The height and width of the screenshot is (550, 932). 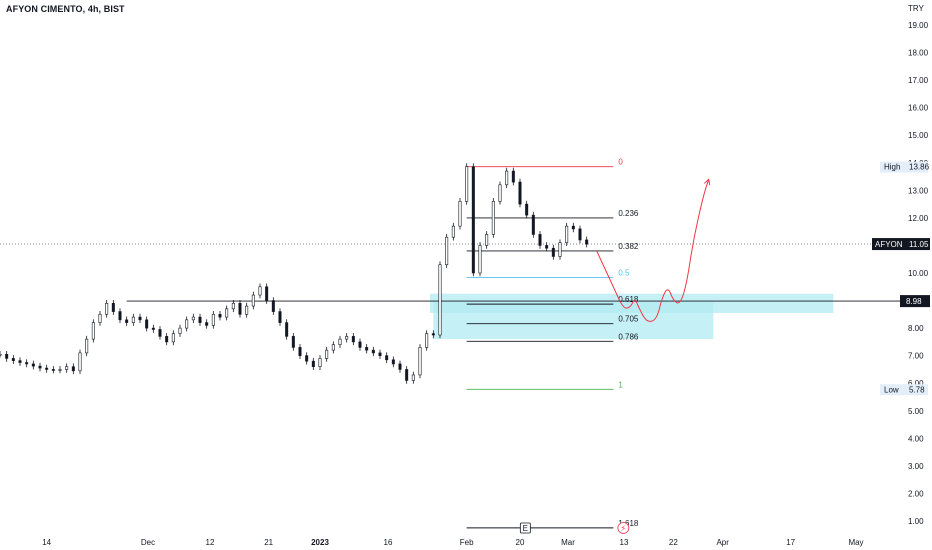 I want to click on earnings-marker, so click(x=525, y=528).